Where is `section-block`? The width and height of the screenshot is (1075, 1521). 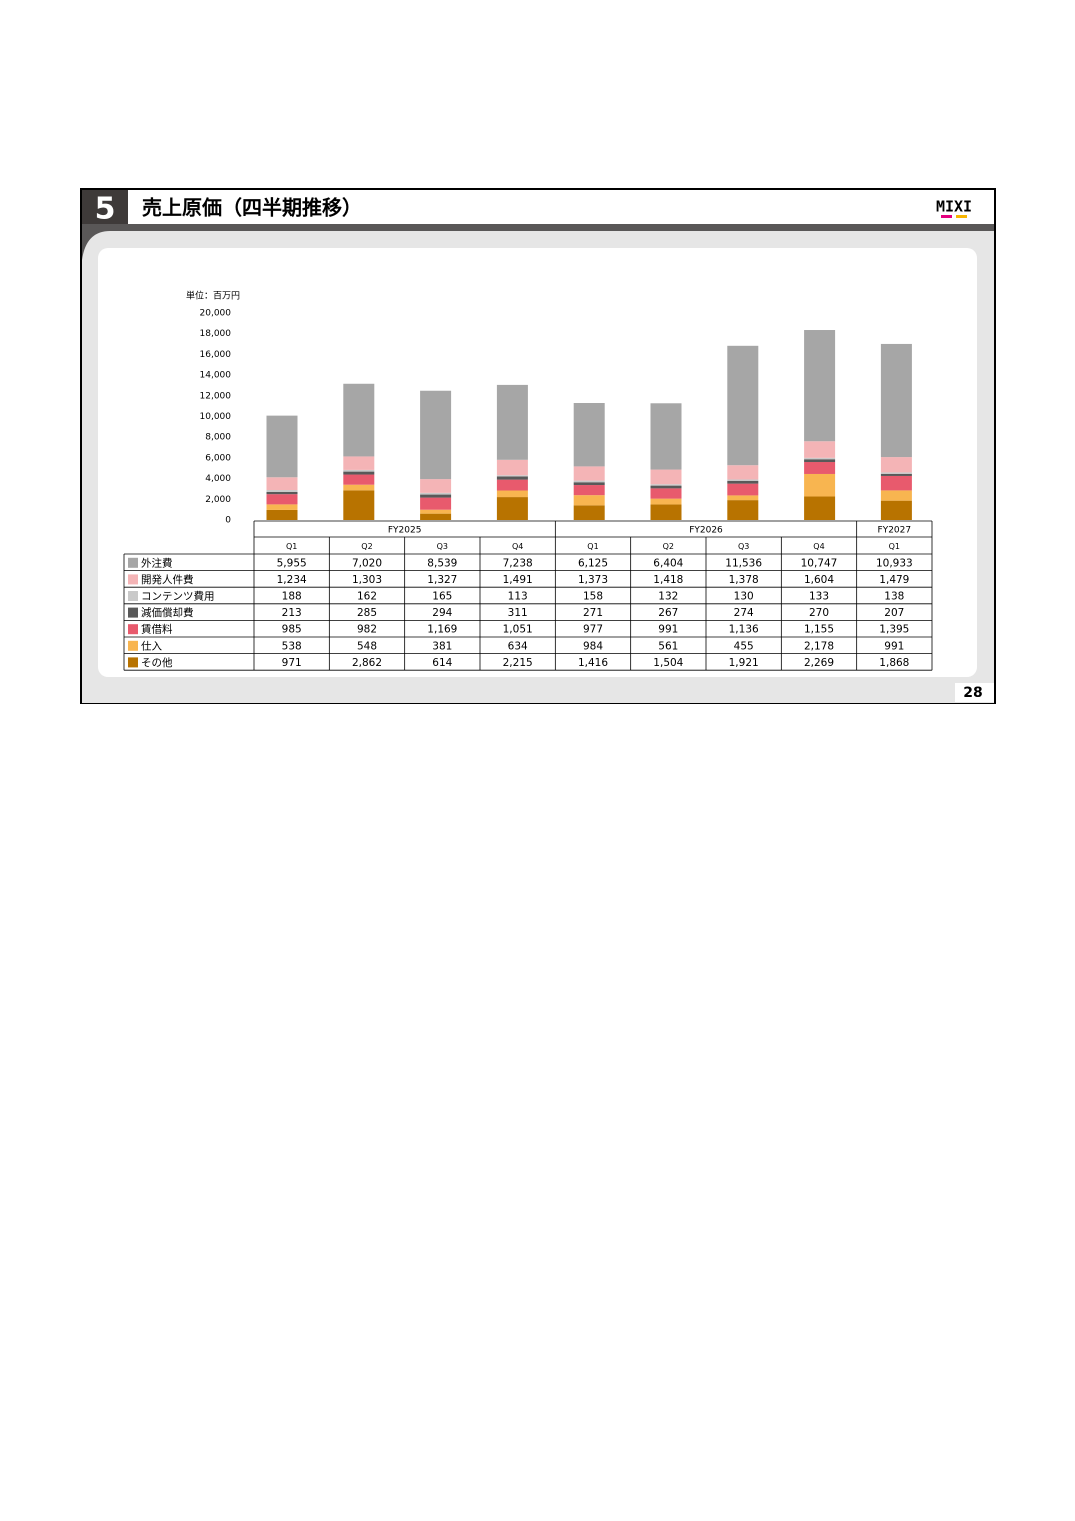
section-block is located at coordinates (105, 208).